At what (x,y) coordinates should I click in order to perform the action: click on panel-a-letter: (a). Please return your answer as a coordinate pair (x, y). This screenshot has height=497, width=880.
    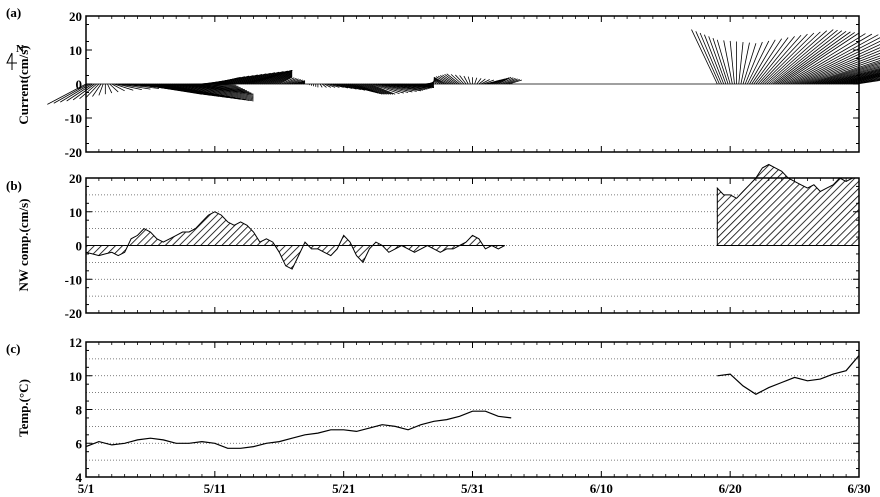
    Looking at the image, I should click on (13, 12).